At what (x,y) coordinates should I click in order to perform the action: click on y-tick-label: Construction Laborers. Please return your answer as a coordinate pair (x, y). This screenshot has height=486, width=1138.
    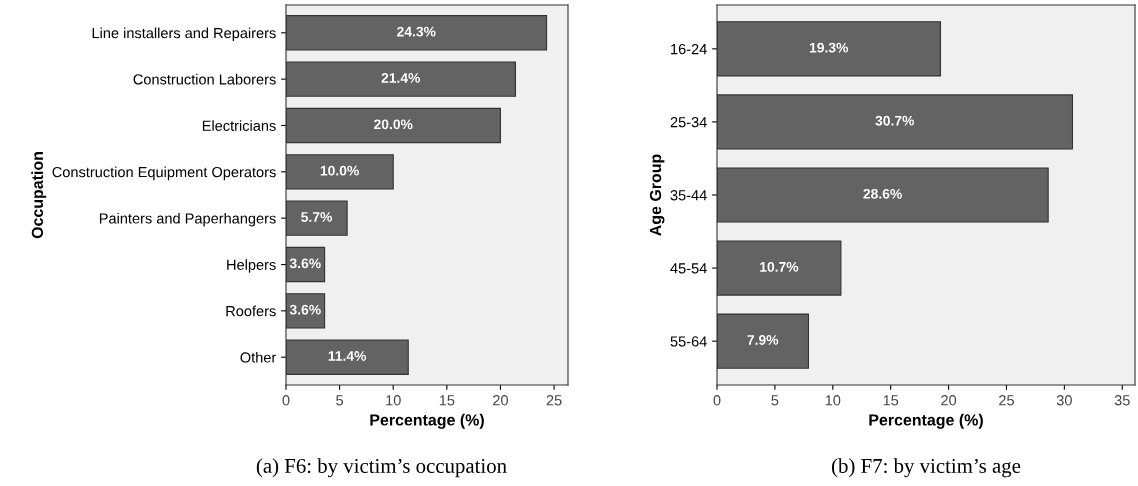
    Looking at the image, I should click on (204, 79).